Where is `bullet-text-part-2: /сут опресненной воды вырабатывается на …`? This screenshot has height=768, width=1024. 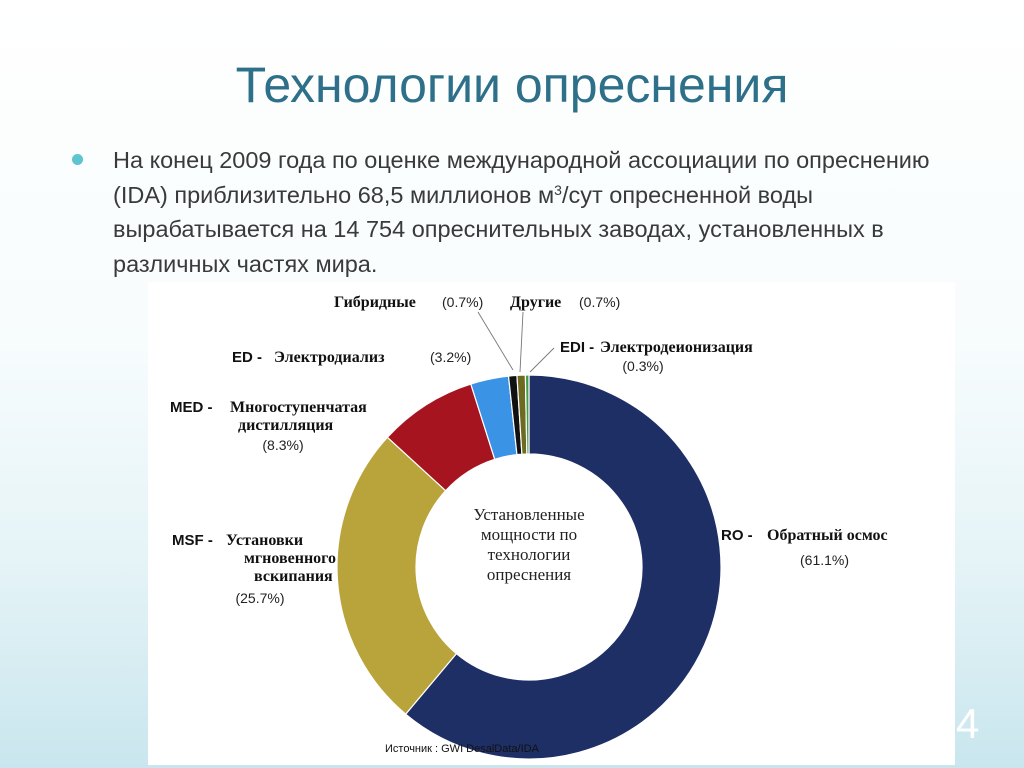 bullet-text-part-2: /сут опресненной воды вырабатывается на … is located at coordinates (498, 229).